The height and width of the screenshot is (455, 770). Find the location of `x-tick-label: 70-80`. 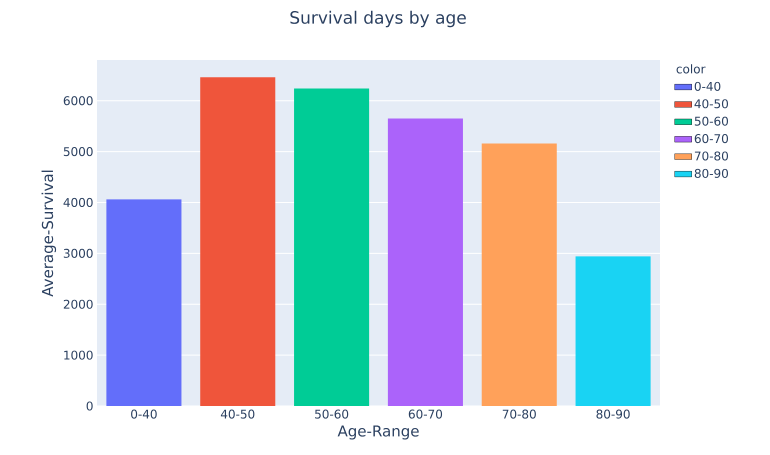

x-tick-label: 70-80 is located at coordinates (519, 414).